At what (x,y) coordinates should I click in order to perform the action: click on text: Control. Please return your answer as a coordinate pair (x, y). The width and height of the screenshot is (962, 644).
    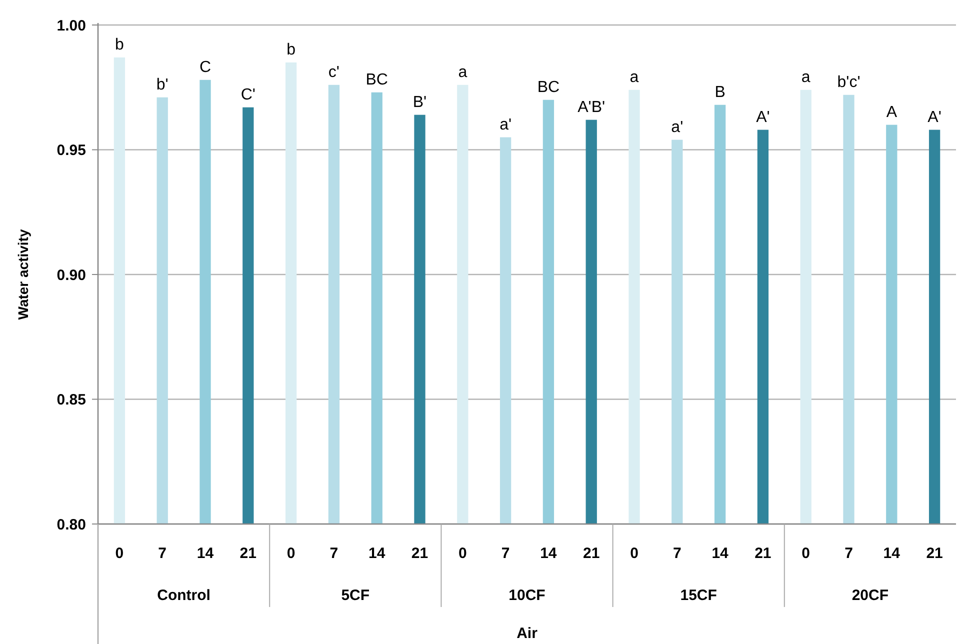
    Looking at the image, I should click on (183, 595).